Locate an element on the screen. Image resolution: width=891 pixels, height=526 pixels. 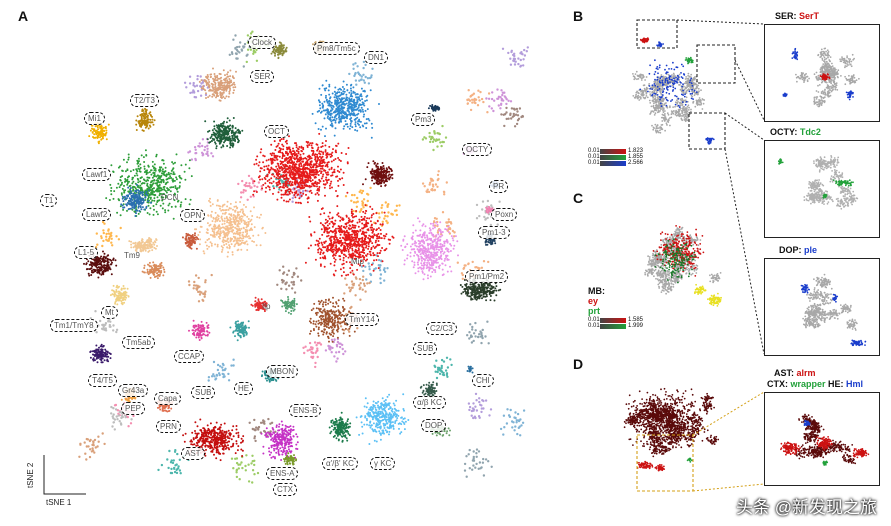
inset-d-title-2: CTX: wrapper HE: Hml is located at coordinates (815, 384).